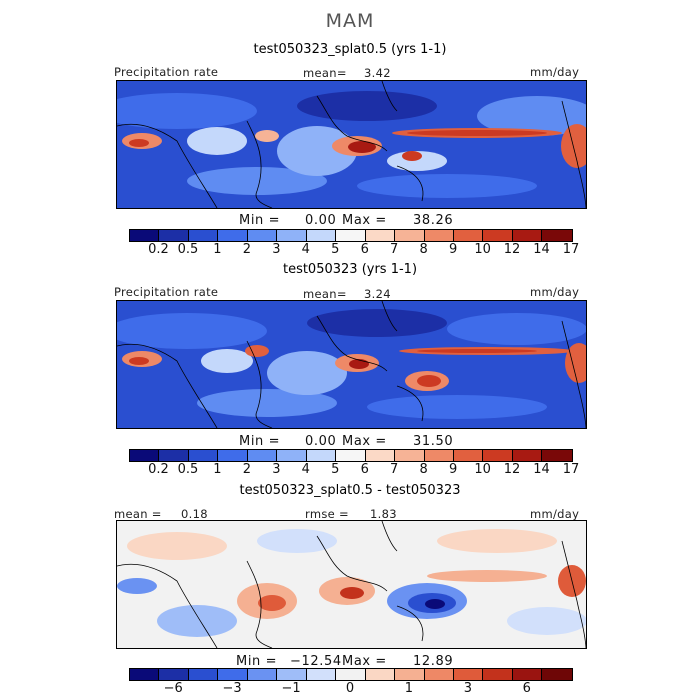 The width and height of the screenshot is (700, 700). What do you see at coordinates (435, 604) in the screenshot?
I see `panel-3-negative-core` at bounding box center [435, 604].